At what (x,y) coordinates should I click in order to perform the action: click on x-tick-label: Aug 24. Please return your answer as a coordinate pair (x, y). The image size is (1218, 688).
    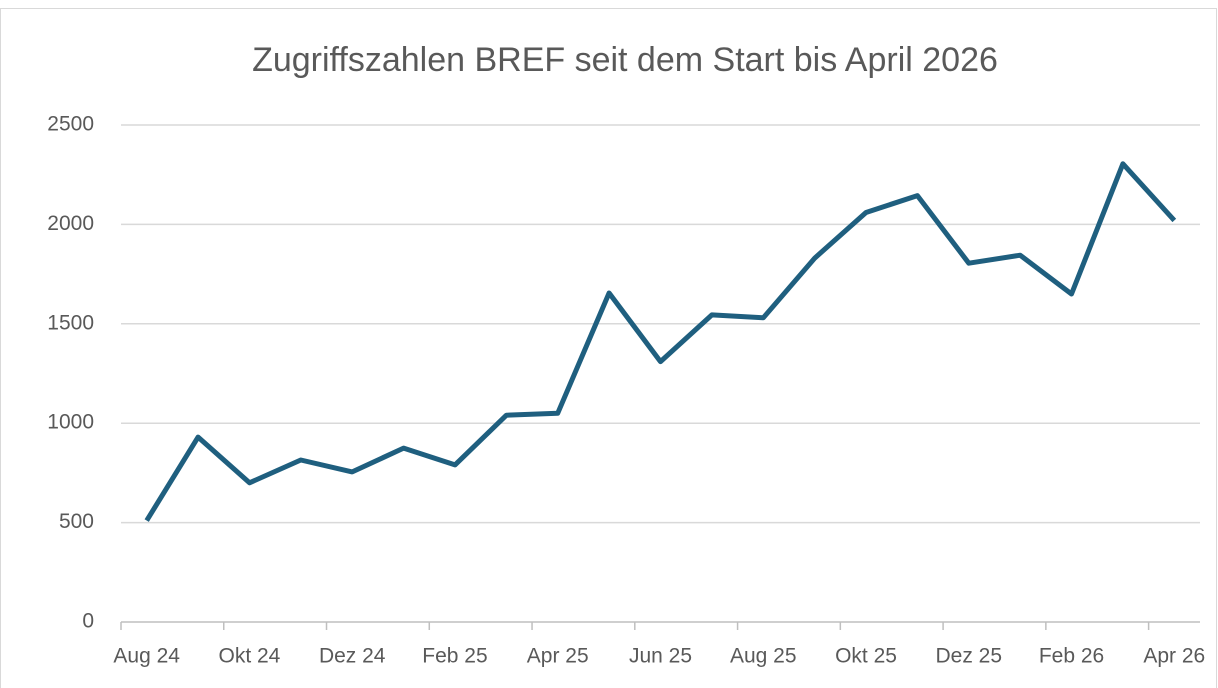
    Looking at the image, I should click on (146, 656).